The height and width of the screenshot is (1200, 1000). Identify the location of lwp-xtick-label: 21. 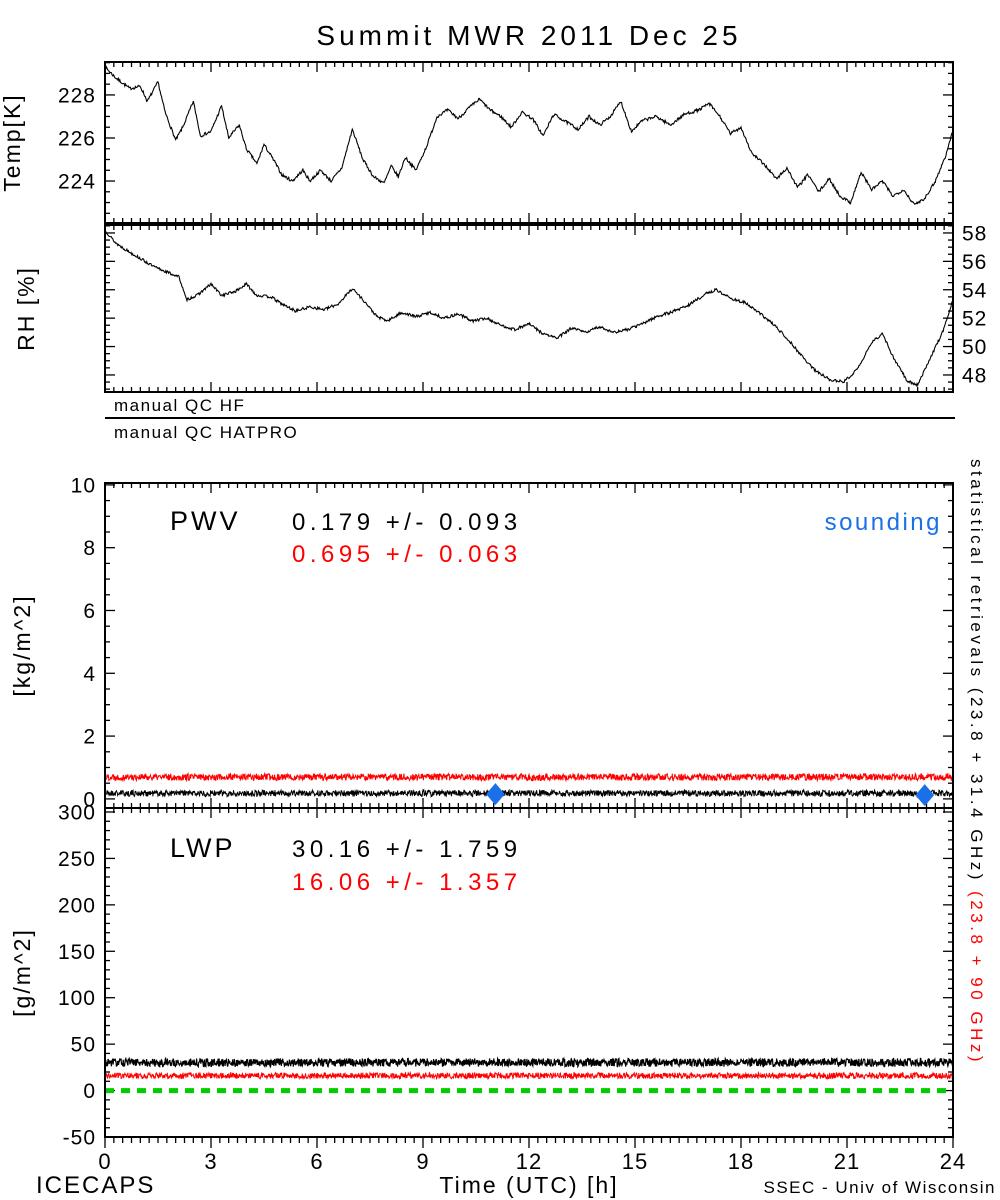
(847, 1161).